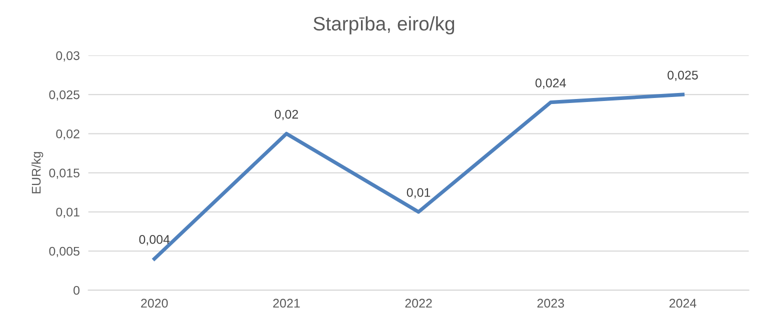  Describe the element at coordinates (418, 193) in the screenshot. I see `data-label: 0,01` at that location.